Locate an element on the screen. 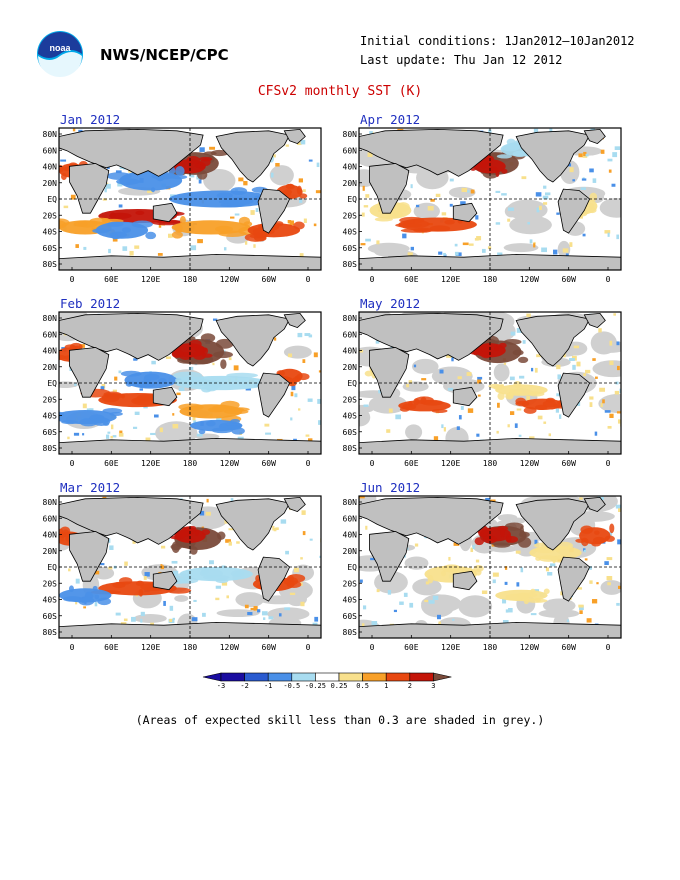 This screenshot has height=880, width=680. colorbar: -3 -2 -1 -0.5 -0.25 0.25 0.5 1 2 3 is located at coordinates (327, 681).